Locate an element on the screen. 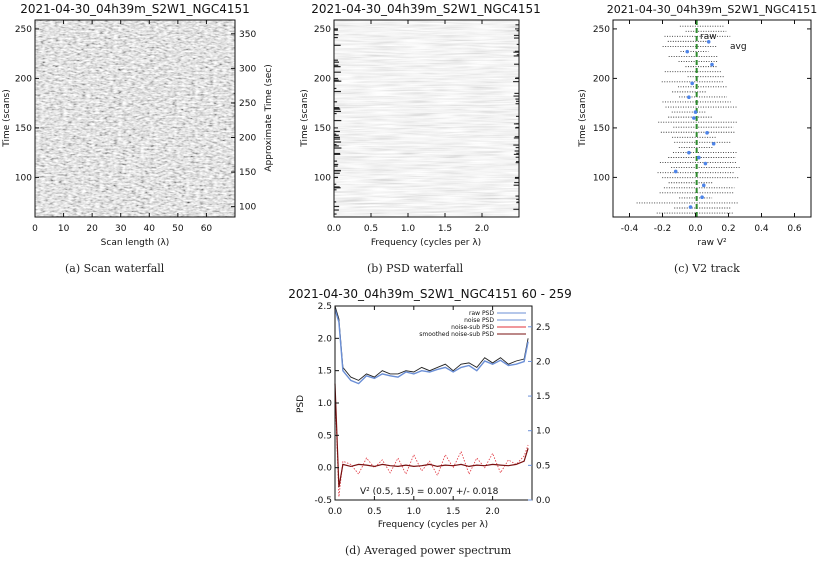  panel-b-ytick-label-3: 250 is located at coordinates (322, 30).